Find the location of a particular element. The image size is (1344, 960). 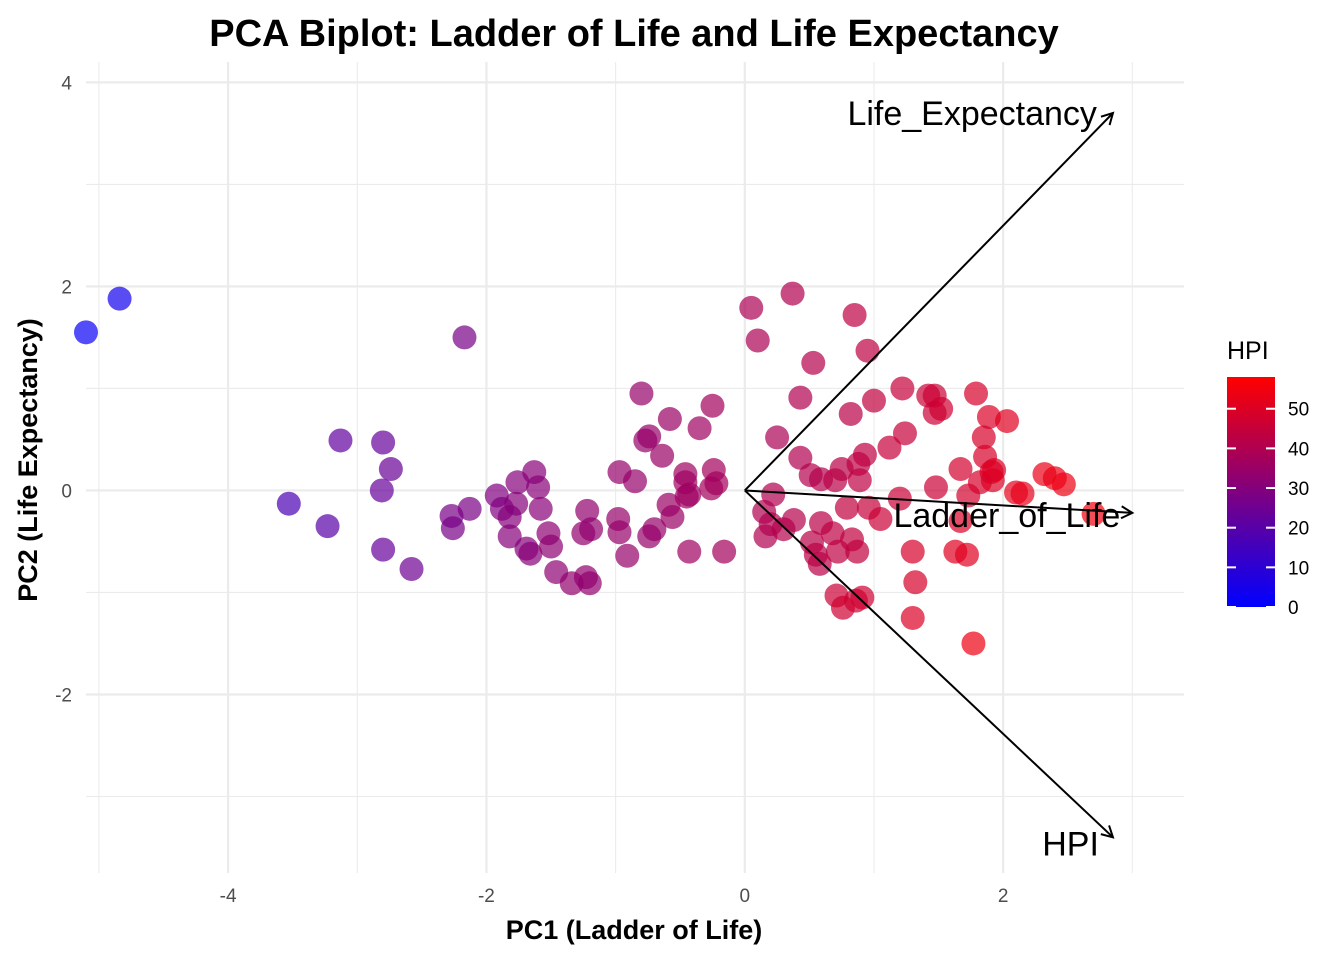

y-tick-label: 2 is located at coordinates (66, 287).